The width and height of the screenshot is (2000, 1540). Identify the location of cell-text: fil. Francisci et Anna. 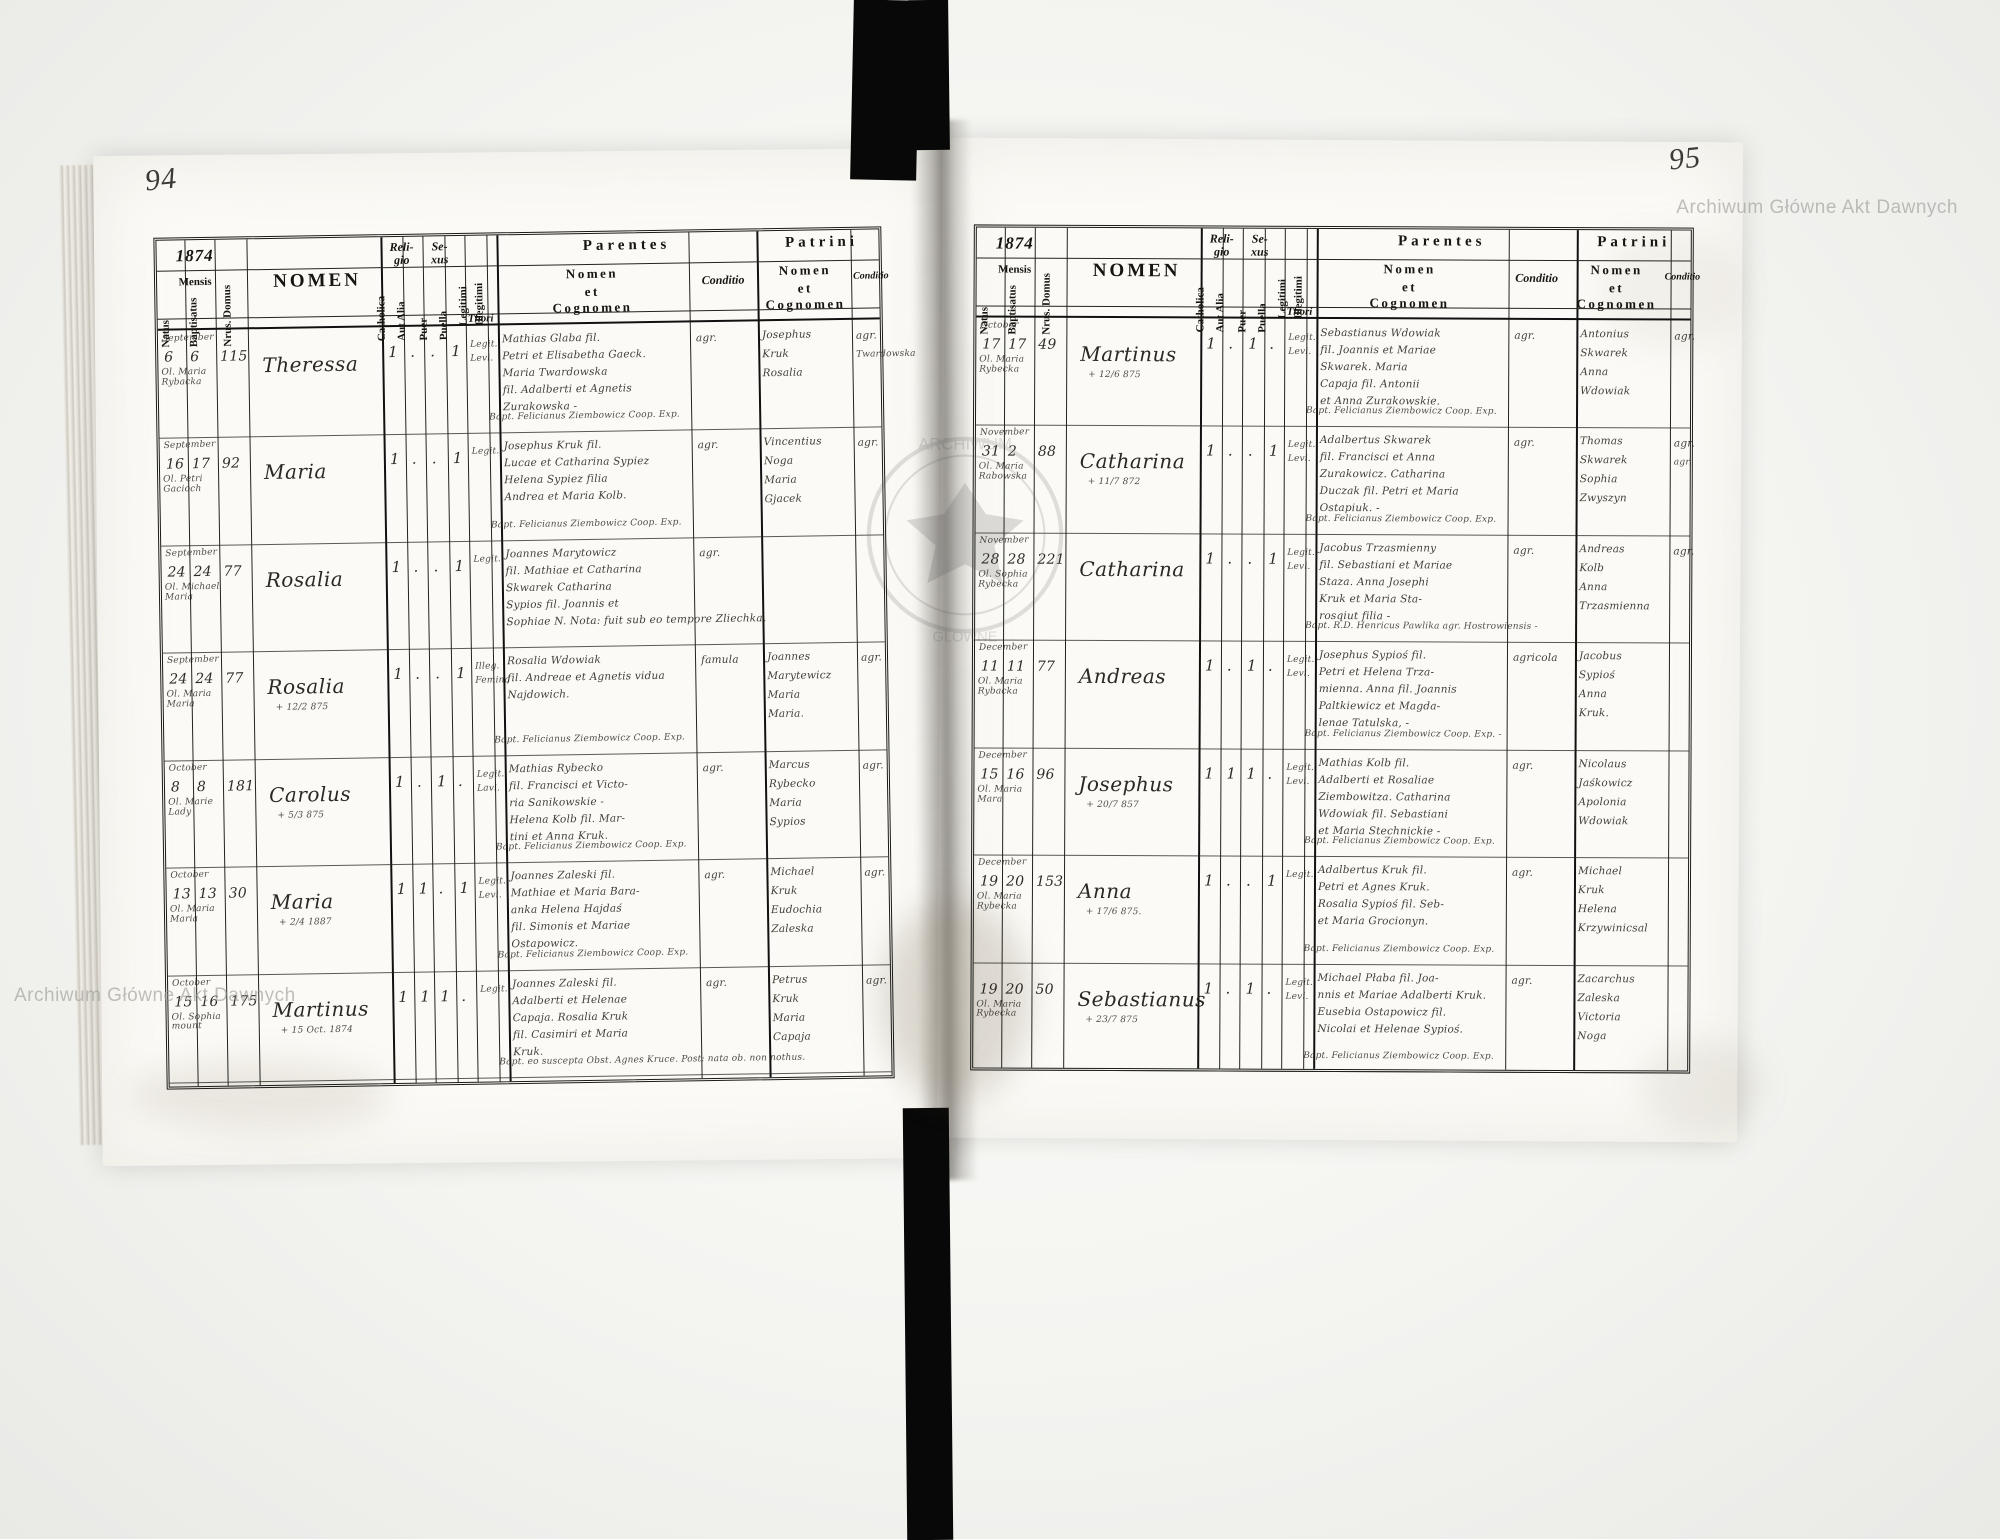
(1377, 457).